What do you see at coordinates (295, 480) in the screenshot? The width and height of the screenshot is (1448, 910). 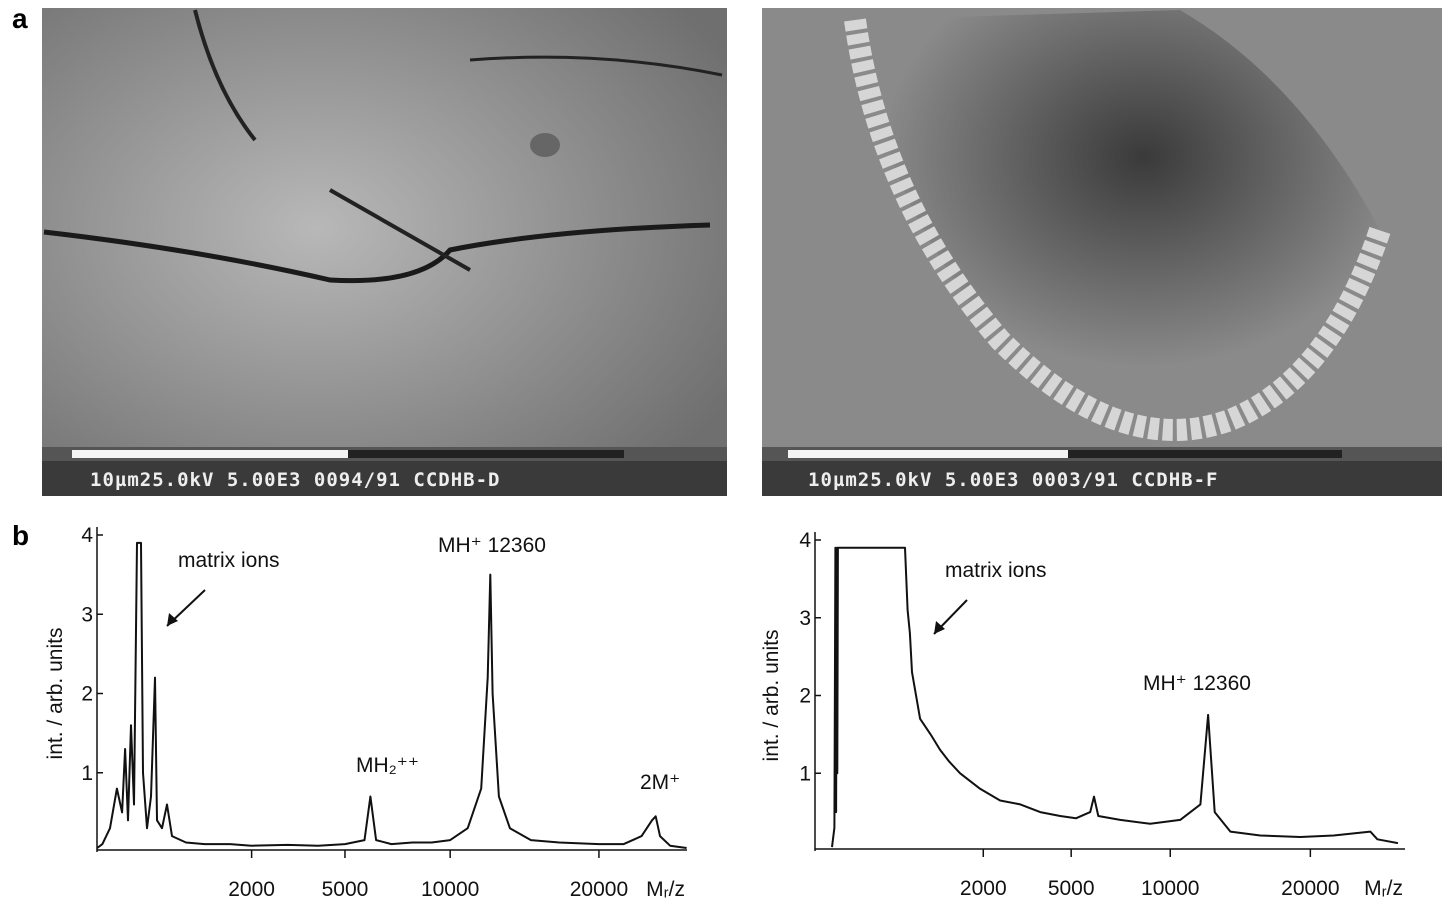 I see `image-caption: 10µm25.0kV 5.00E3 0094/91 CCDHB-D` at bounding box center [295, 480].